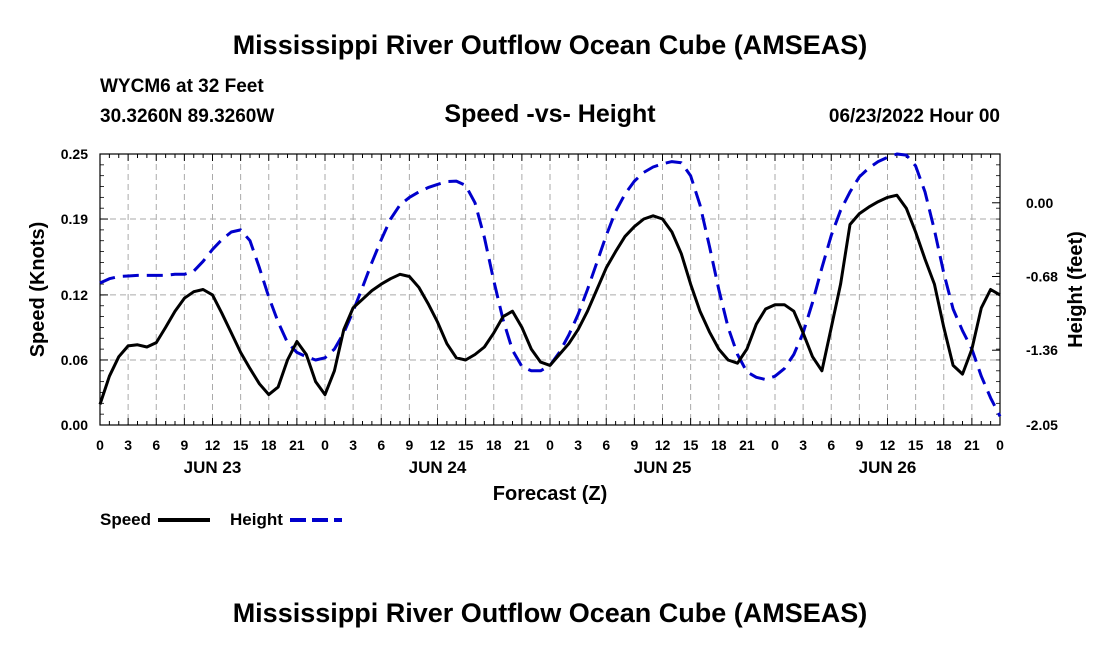 Image resolution: width=1100 pixels, height=650 pixels. Describe the element at coordinates (550, 114) in the screenshot. I see `chart-subtitle: Speed -vs- Height` at that location.